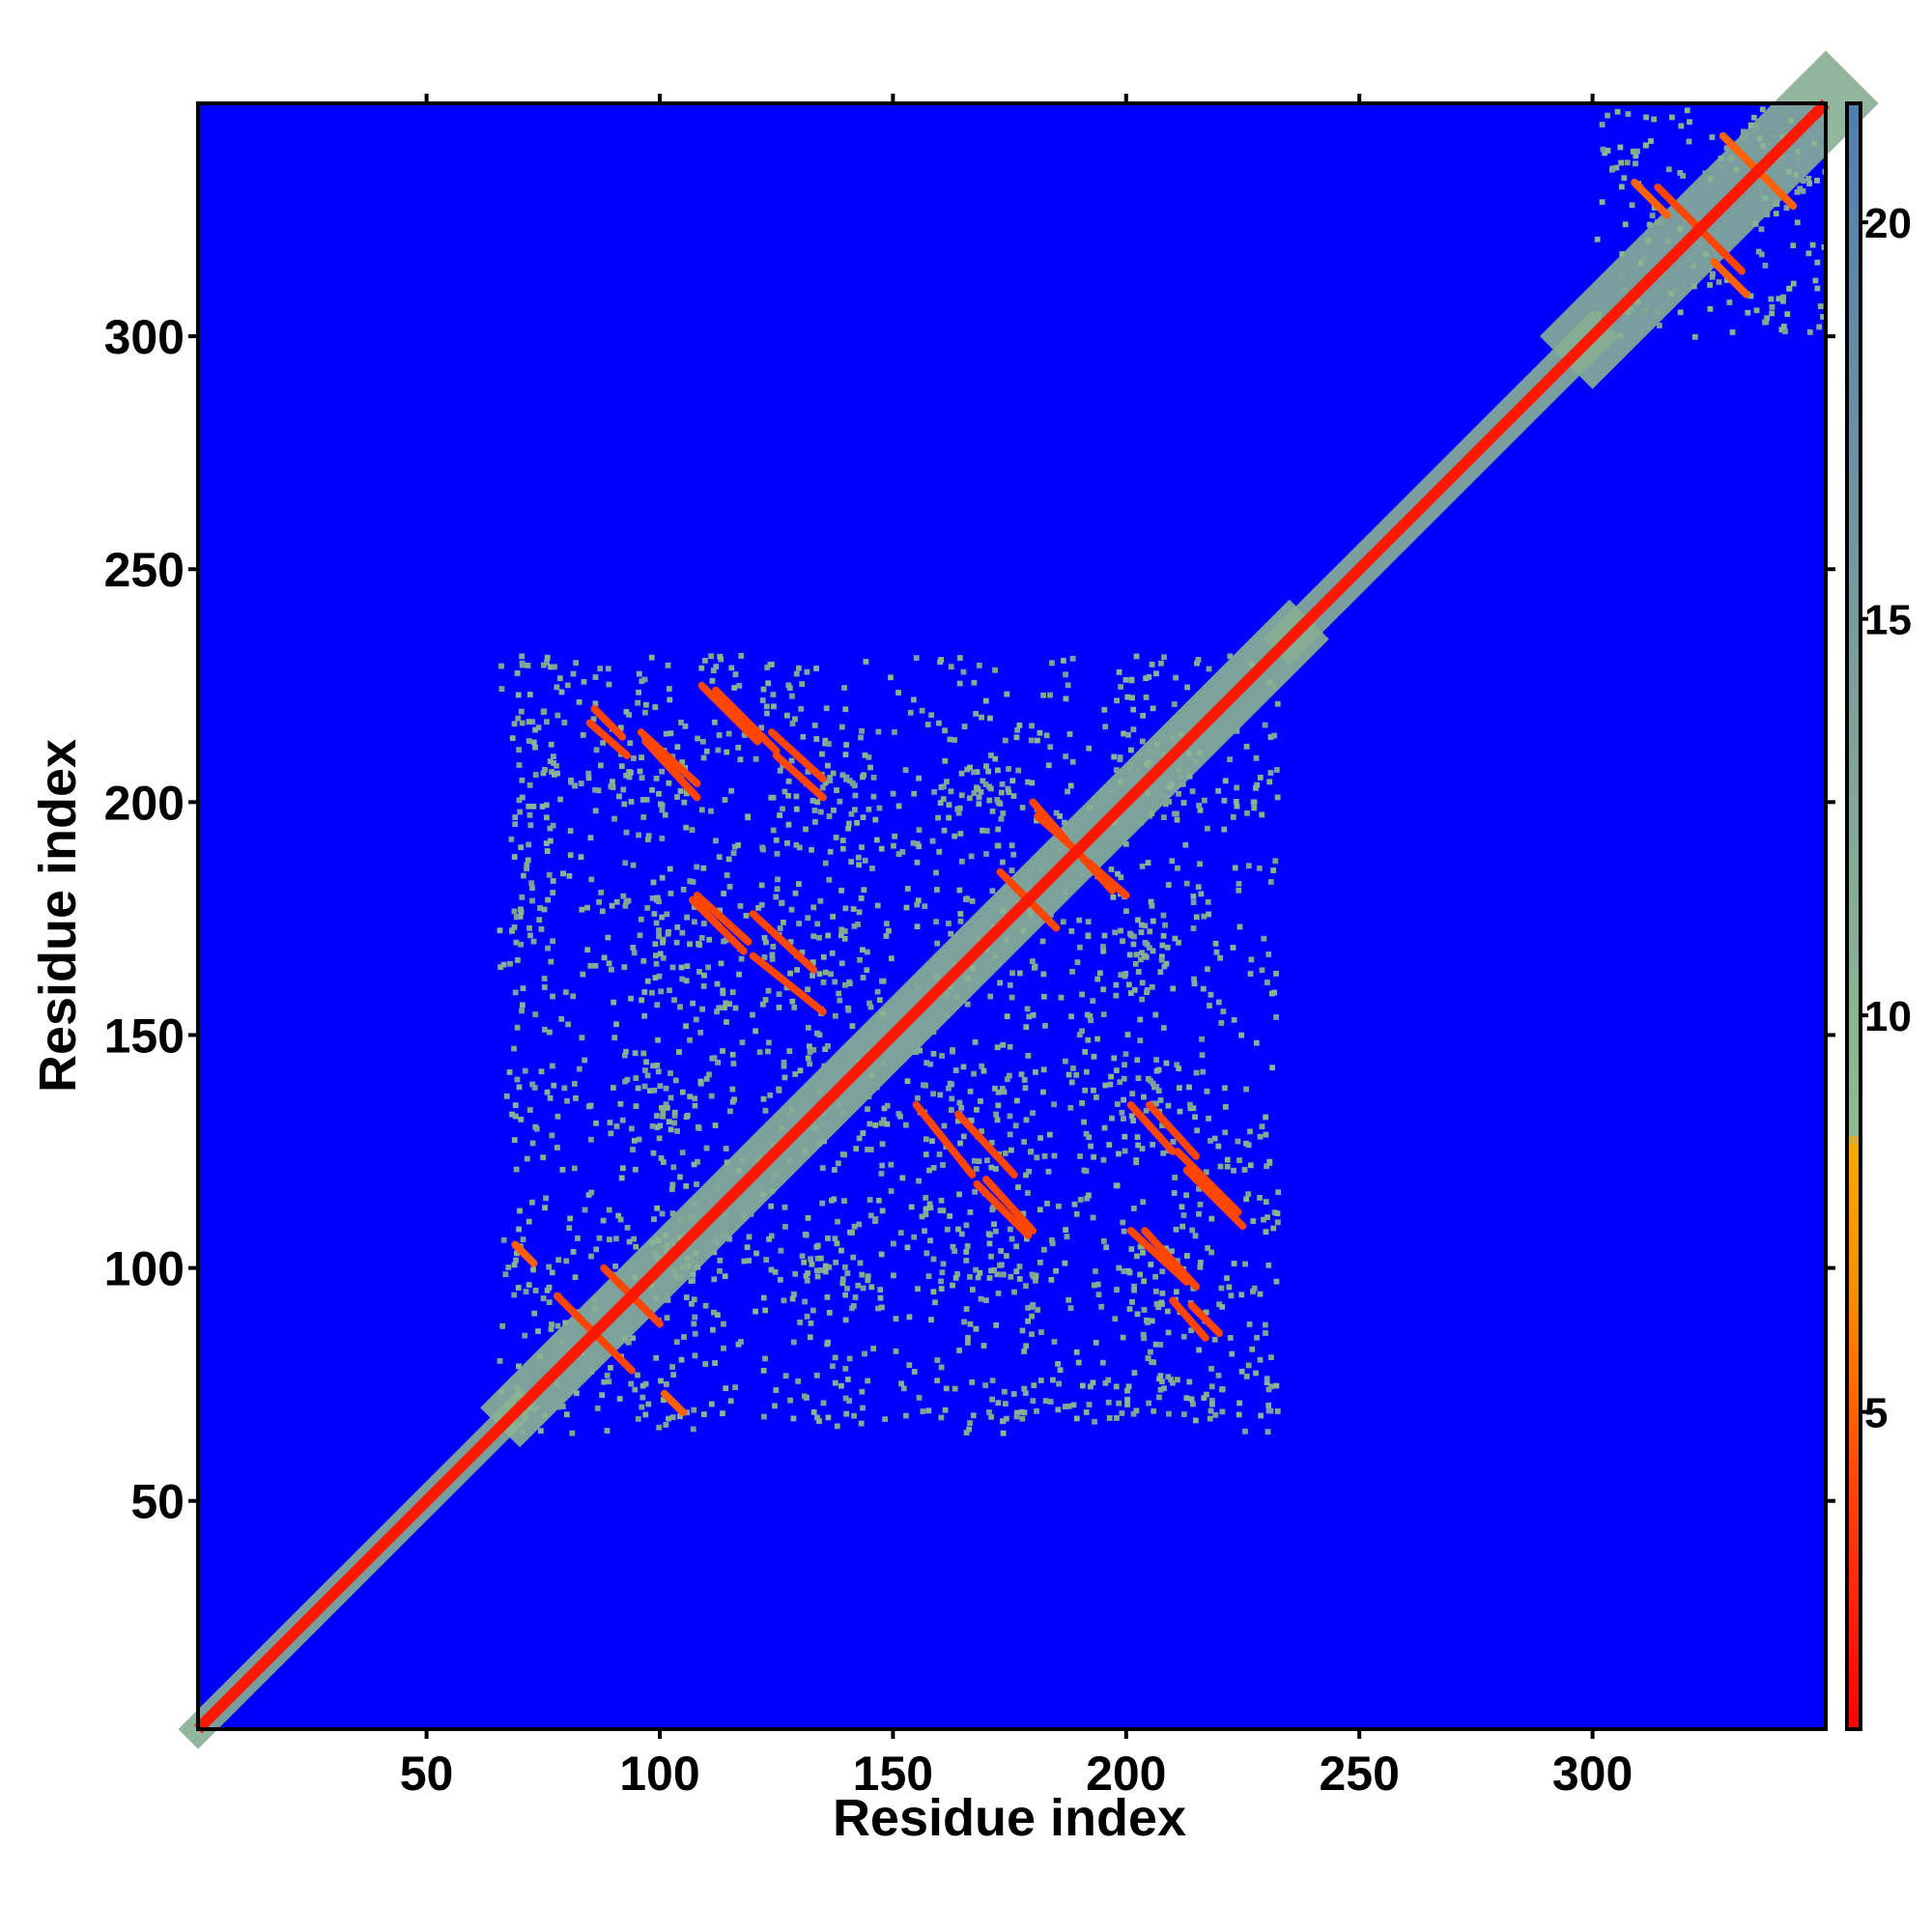  What do you see at coordinates (144, 337) in the screenshot?
I see `y-tick-label: 300` at bounding box center [144, 337].